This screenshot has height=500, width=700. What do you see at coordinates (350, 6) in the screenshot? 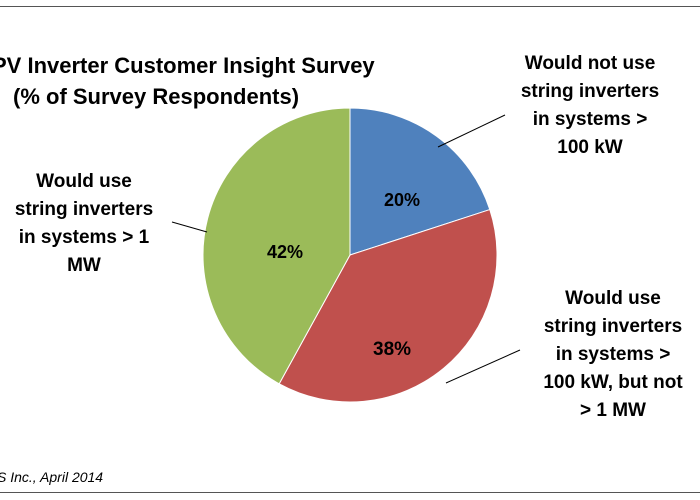
I see `frame-top-border` at bounding box center [350, 6].